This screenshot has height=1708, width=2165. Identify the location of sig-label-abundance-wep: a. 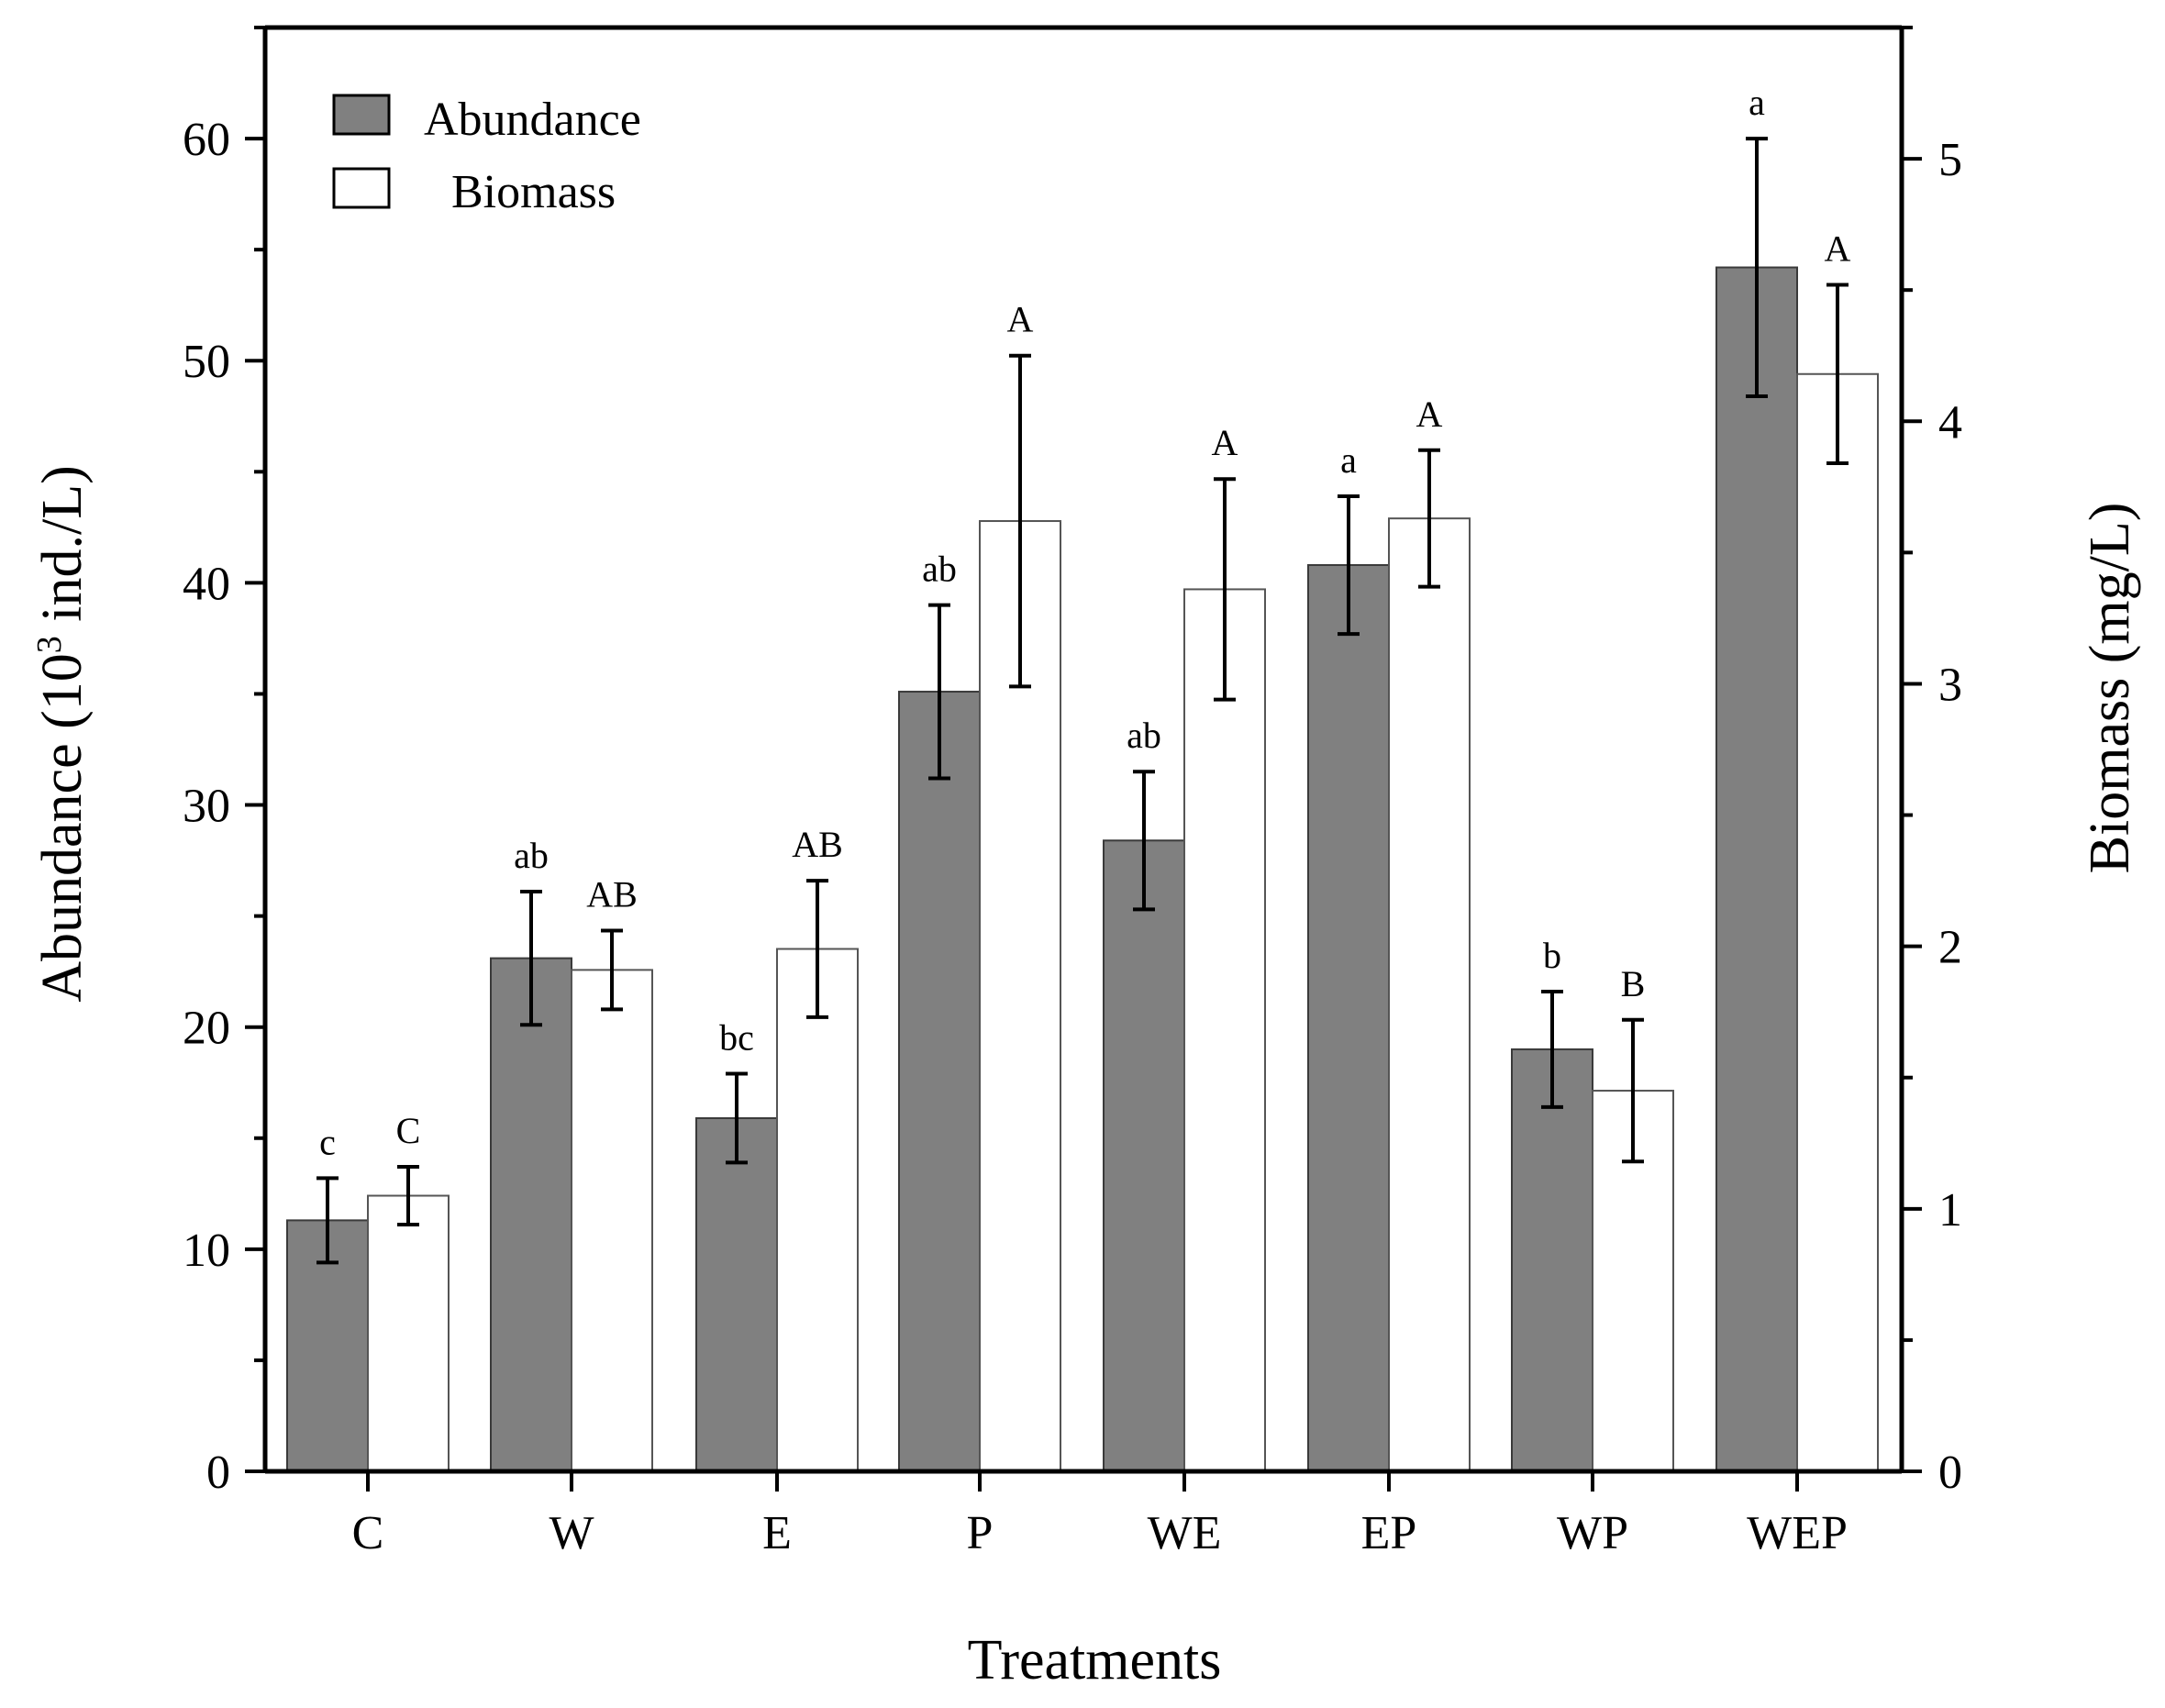
(1757, 102).